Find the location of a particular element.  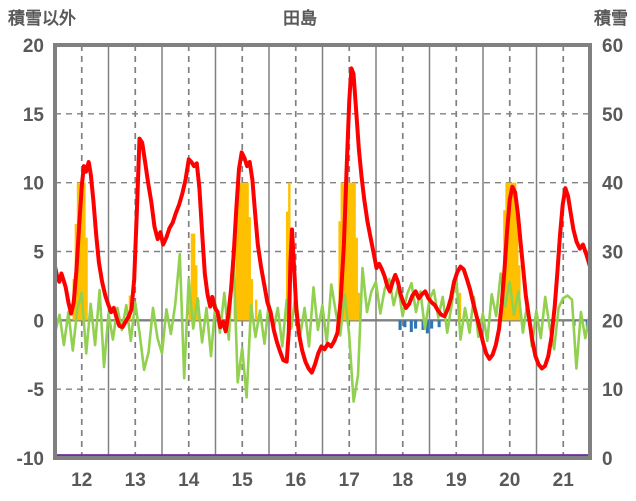

x-axis-tick-label: 21 is located at coordinates (564, 480).